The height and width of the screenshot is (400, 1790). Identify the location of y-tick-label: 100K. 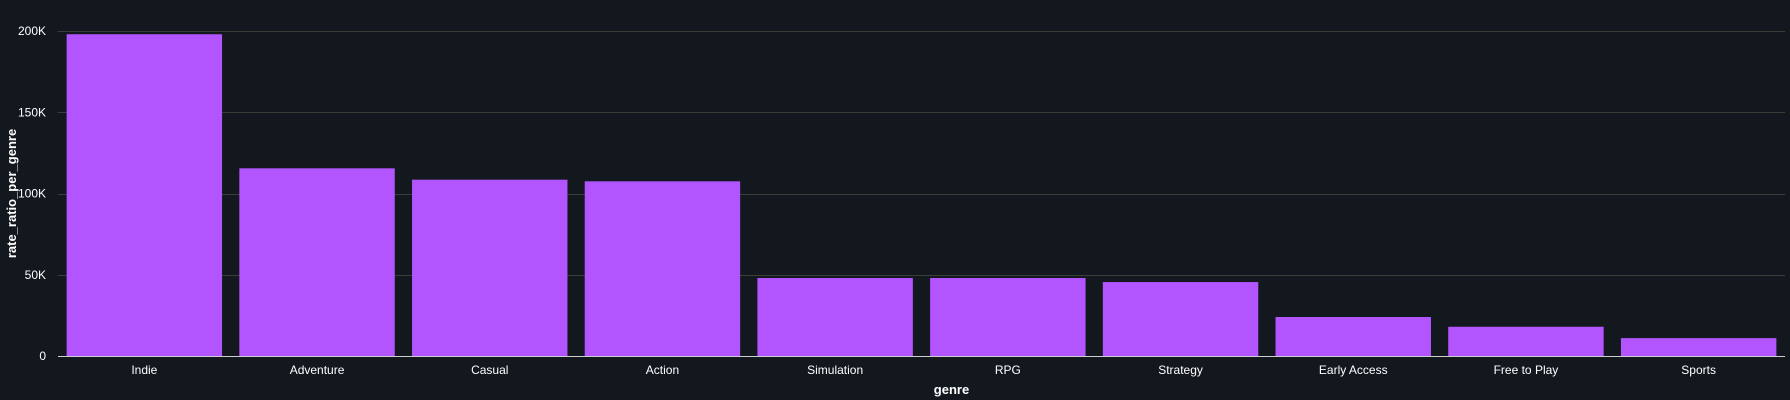
(32, 194).